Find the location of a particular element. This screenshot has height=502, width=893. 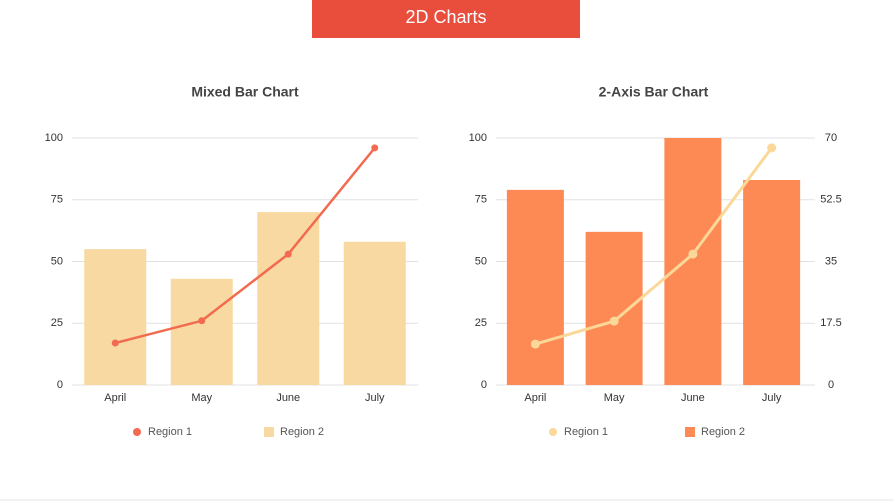

chart-title: Mixed Bar Chart is located at coordinates (245, 92).